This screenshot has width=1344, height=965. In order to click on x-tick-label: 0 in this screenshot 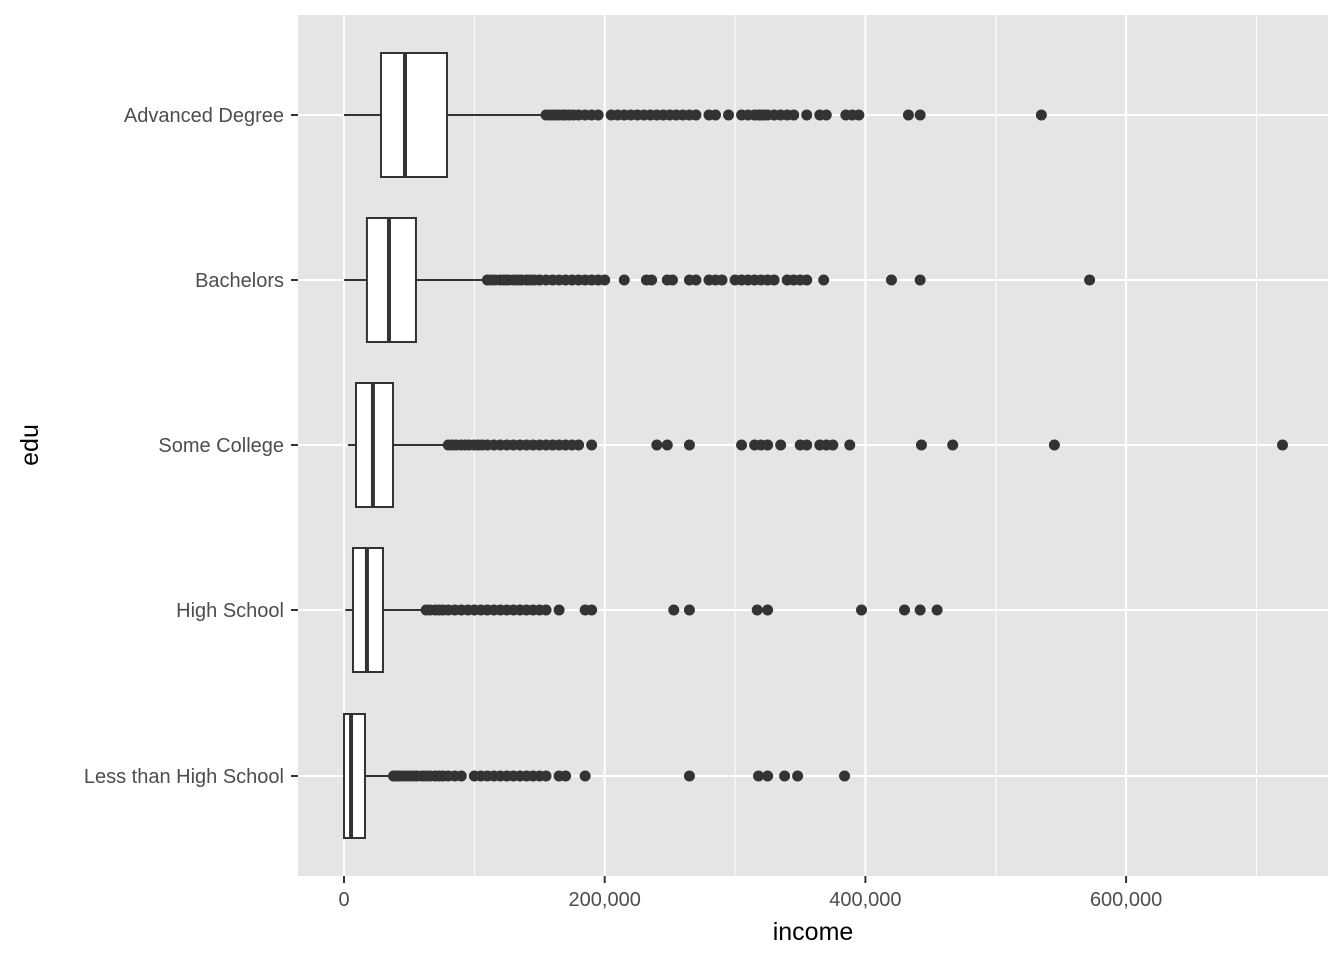, I will do `click(343, 900)`.